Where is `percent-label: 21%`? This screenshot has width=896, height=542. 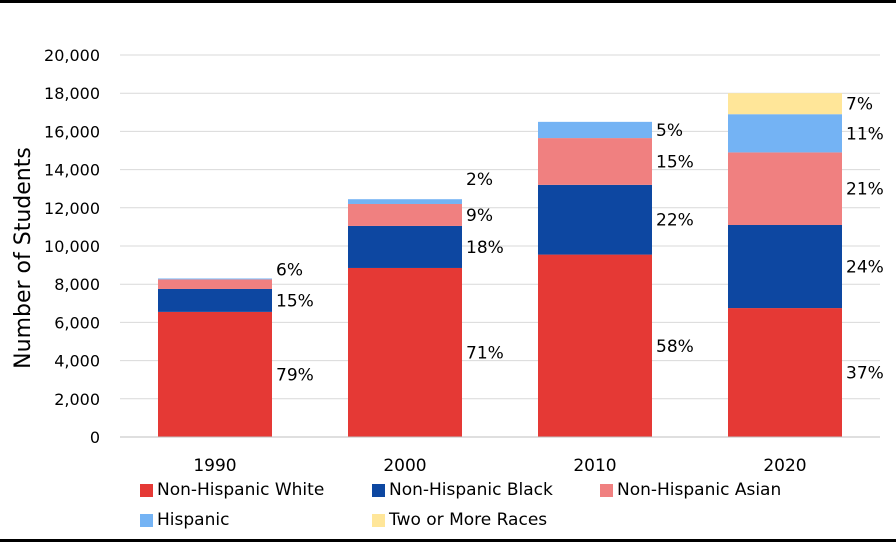
percent-label: 21% is located at coordinates (865, 190).